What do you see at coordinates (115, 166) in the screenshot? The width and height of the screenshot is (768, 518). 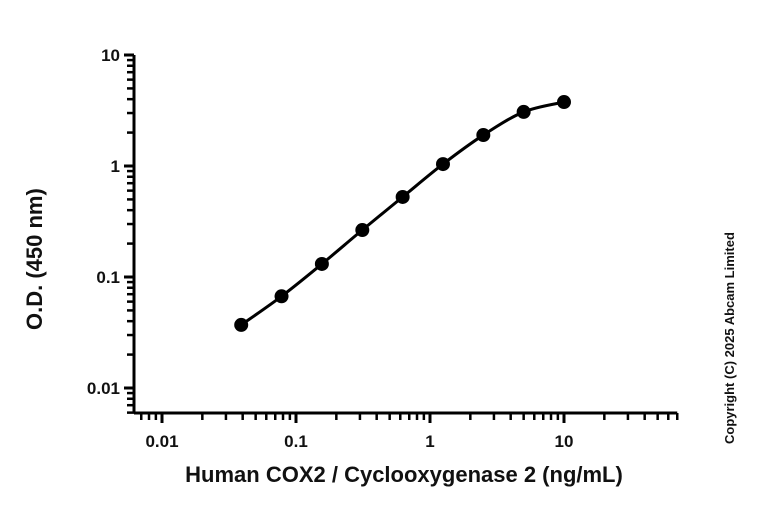 I see `y-tick-label: 1` at bounding box center [115, 166].